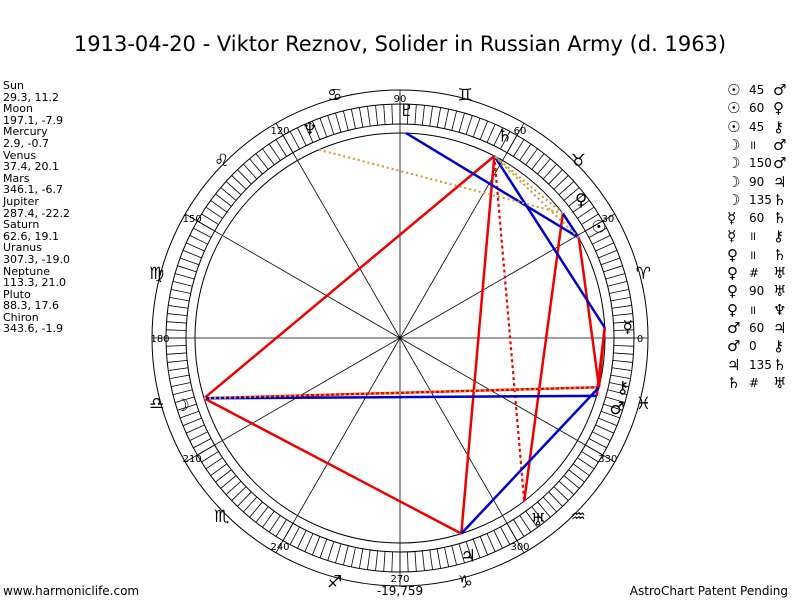 The image size is (800, 600). Describe the element at coordinates (762, 346) in the screenshot. I see `aspect-row: ♂ 0 ⚷` at that location.